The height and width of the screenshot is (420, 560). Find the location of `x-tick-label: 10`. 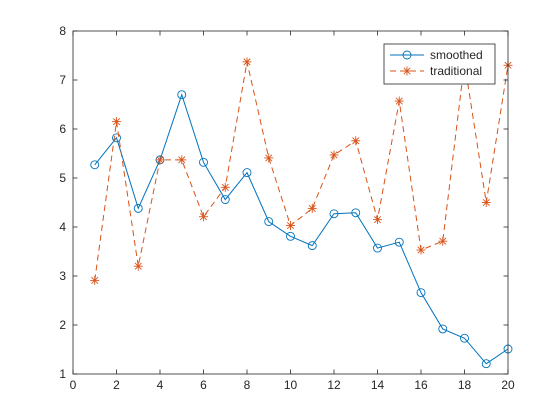

x-tick-label: 10 is located at coordinates (291, 385).